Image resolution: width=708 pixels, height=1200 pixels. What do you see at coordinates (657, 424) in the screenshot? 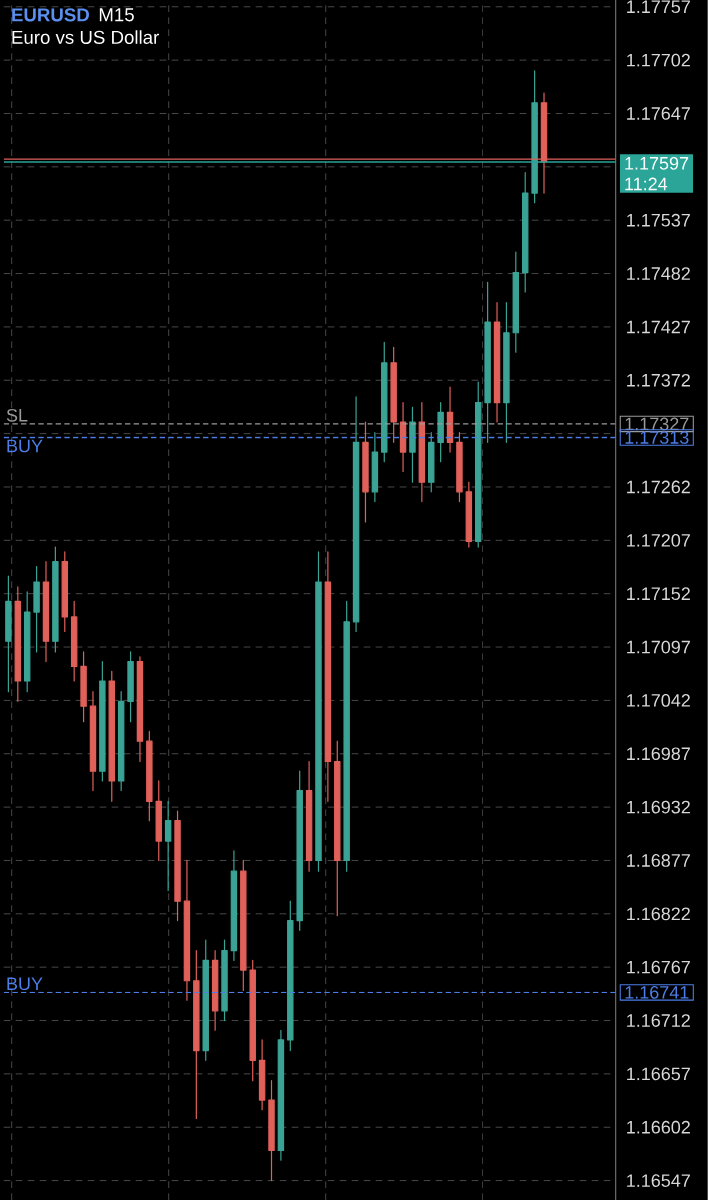
I see `text: 1.17327` at bounding box center [657, 424].